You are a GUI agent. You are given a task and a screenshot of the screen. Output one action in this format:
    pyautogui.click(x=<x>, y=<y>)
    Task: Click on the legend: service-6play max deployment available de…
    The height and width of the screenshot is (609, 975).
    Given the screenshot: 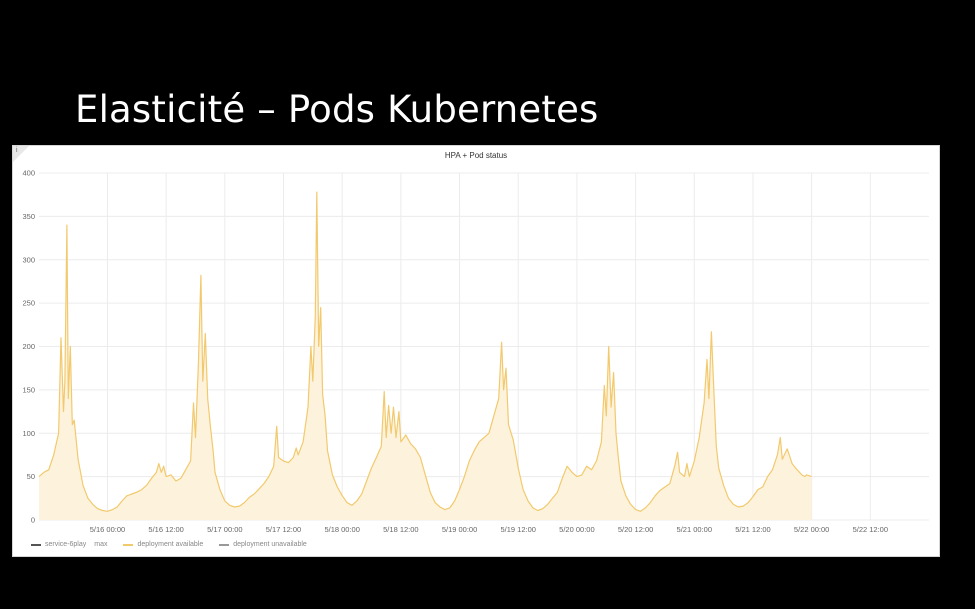 What is the action you would take?
    pyautogui.click(x=169, y=544)
    